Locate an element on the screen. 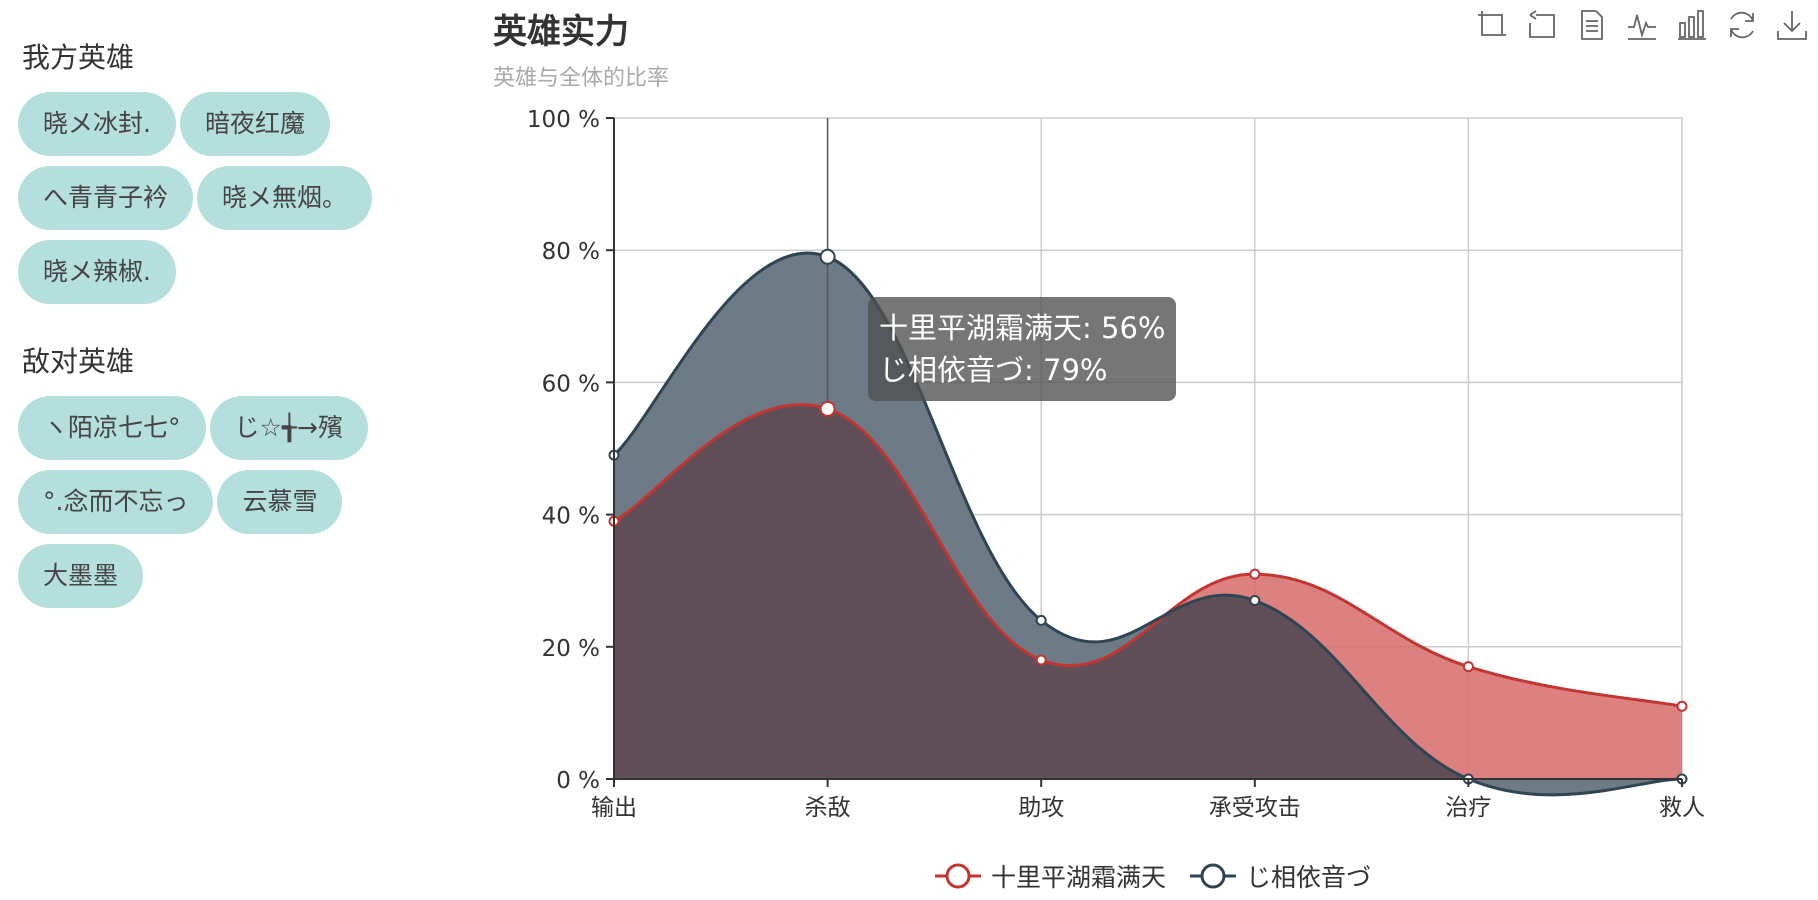 This screenshot has width=1818, height=900. x-tick-label: 治疗 is located at coordinates (1468, 808).